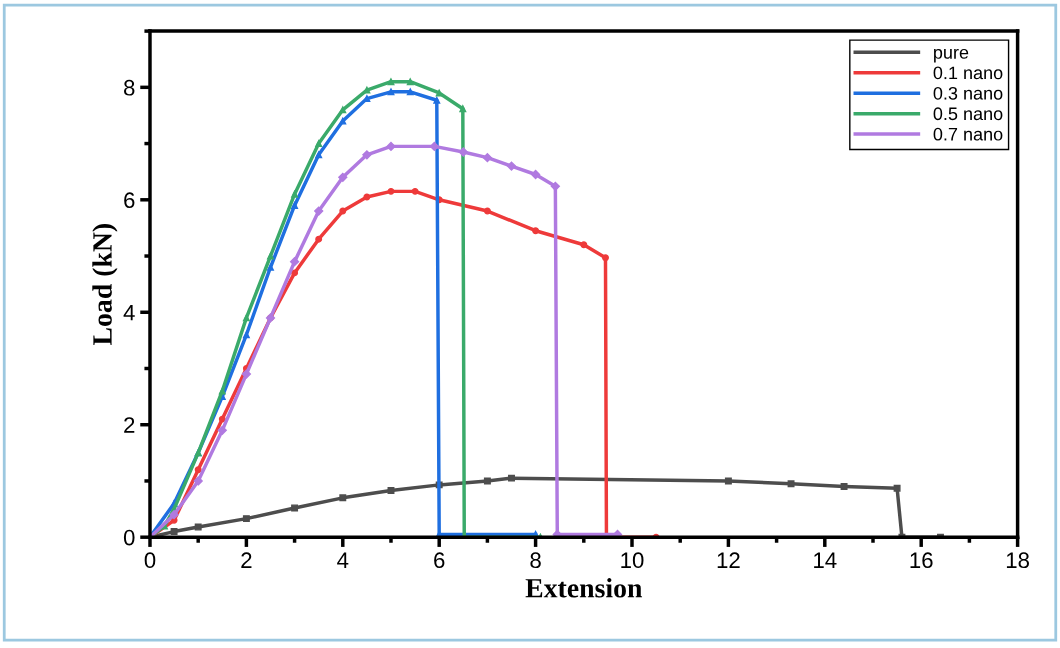 Image resolution: width=1060 pixels, height=648 pixels. Describe the element at coordinates (968, 114) in the screenshot. I see `legend-label: 0.5 nano` at that location.